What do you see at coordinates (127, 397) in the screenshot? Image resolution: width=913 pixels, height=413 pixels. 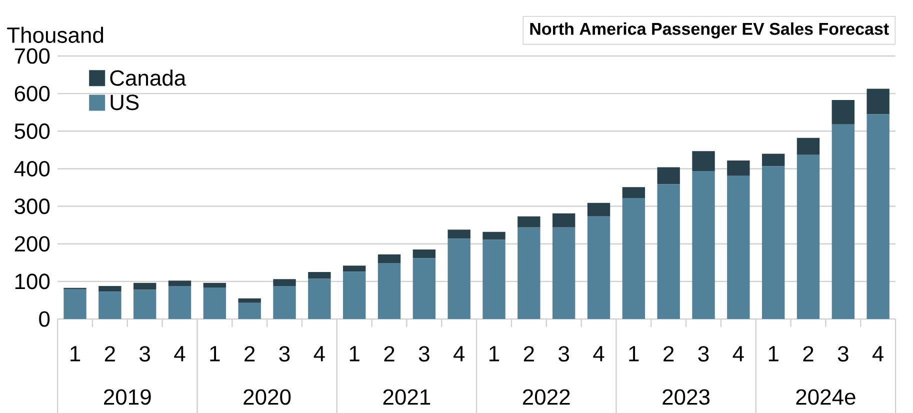 I see `text: 2019` at bounding box center [127, 397].